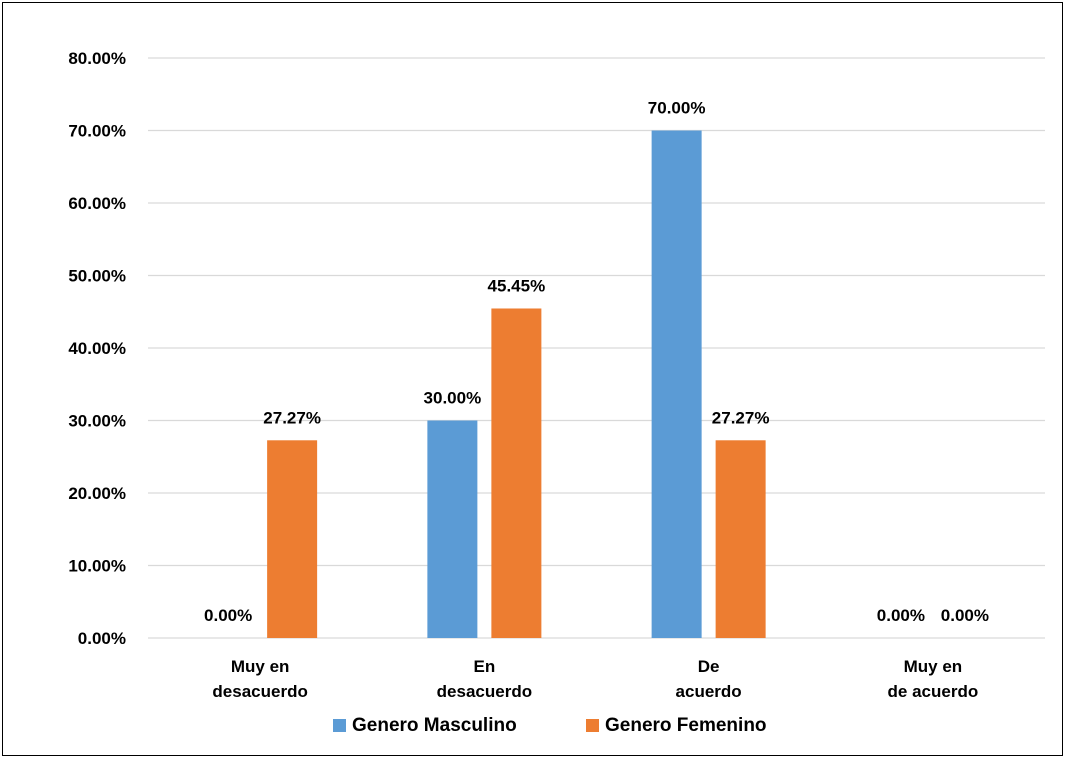 This screenshot has width=1067, height=760. What do you see at coordinates (709, 691) in the screenshot?
I see `x-category-label: acuerdo` at bounding box center [709, 691].